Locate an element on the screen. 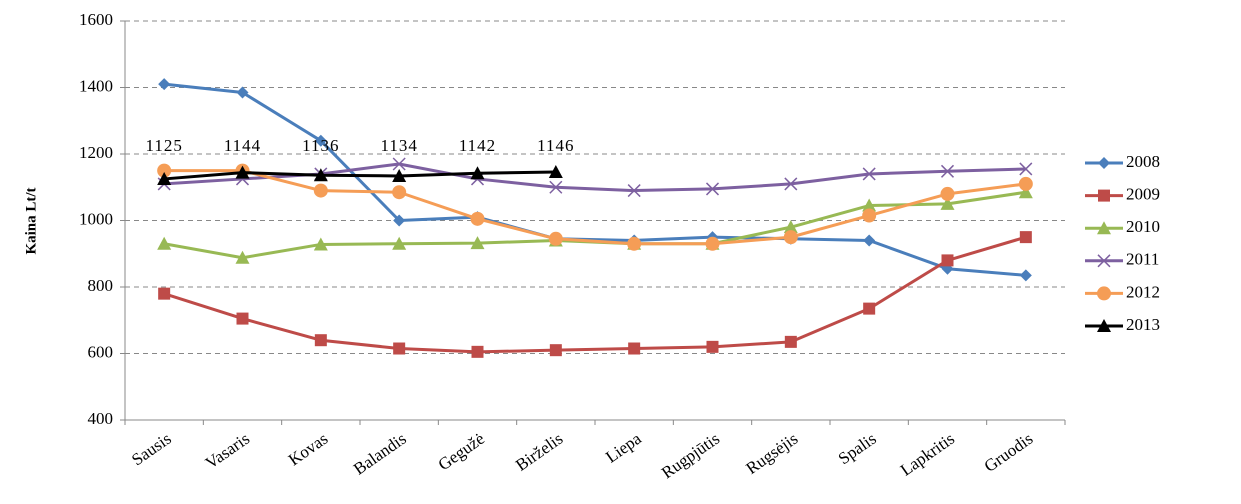 This screenshot has height=504, width=1241. legend-label: 2010 is located at coordinates (1143, 226).